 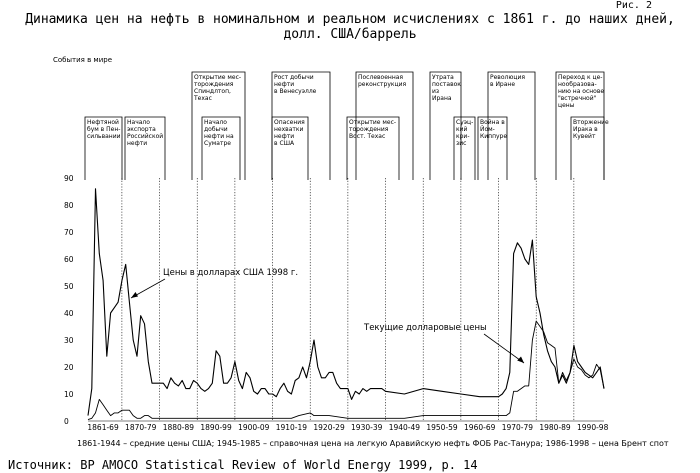 I want to click on event-top-text: торождения, so click(x=214, y=84).